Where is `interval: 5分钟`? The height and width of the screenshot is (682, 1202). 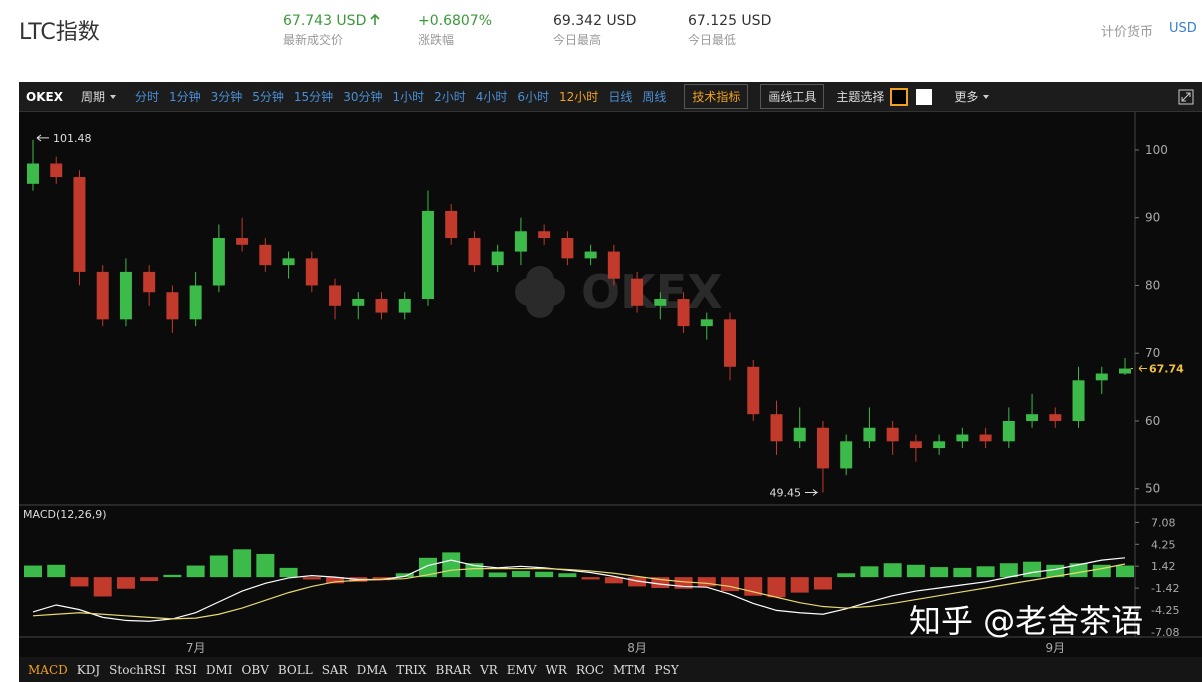
interval: 5分钟 is located at coordinates (268, 97).